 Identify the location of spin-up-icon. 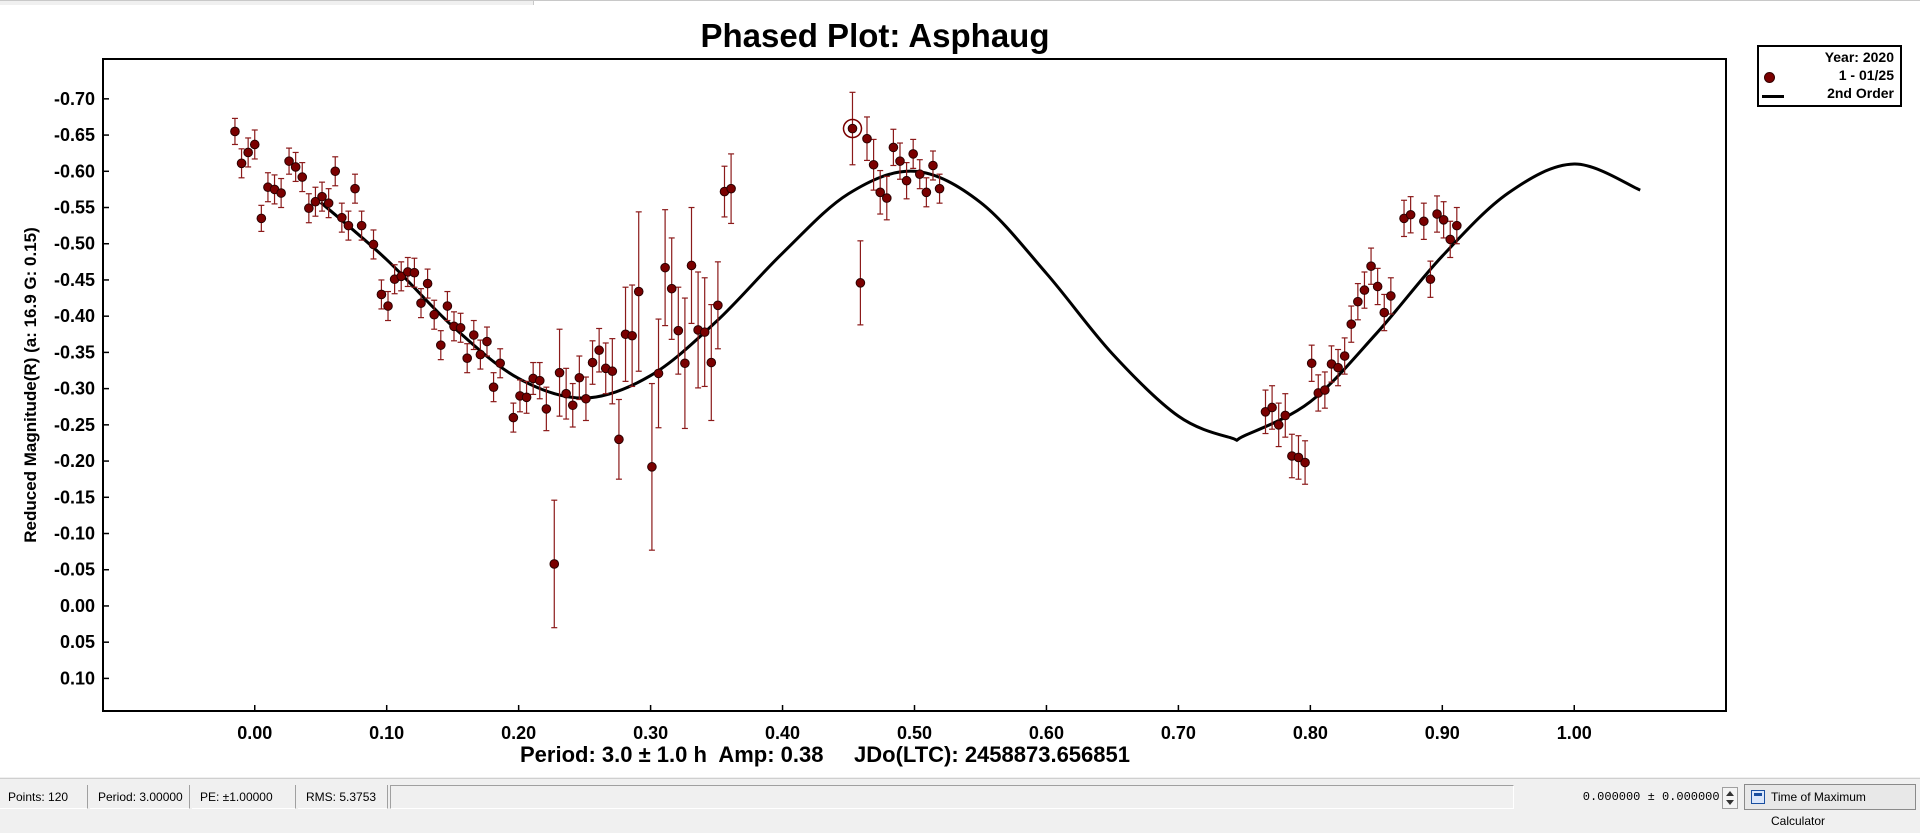
(1730, 793).